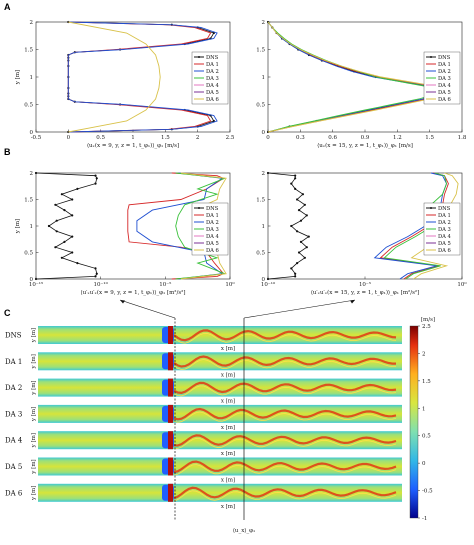 This screenshot has height=545, width=474. I want to click on colorbar-tick-label: 0, so click(424, 464).